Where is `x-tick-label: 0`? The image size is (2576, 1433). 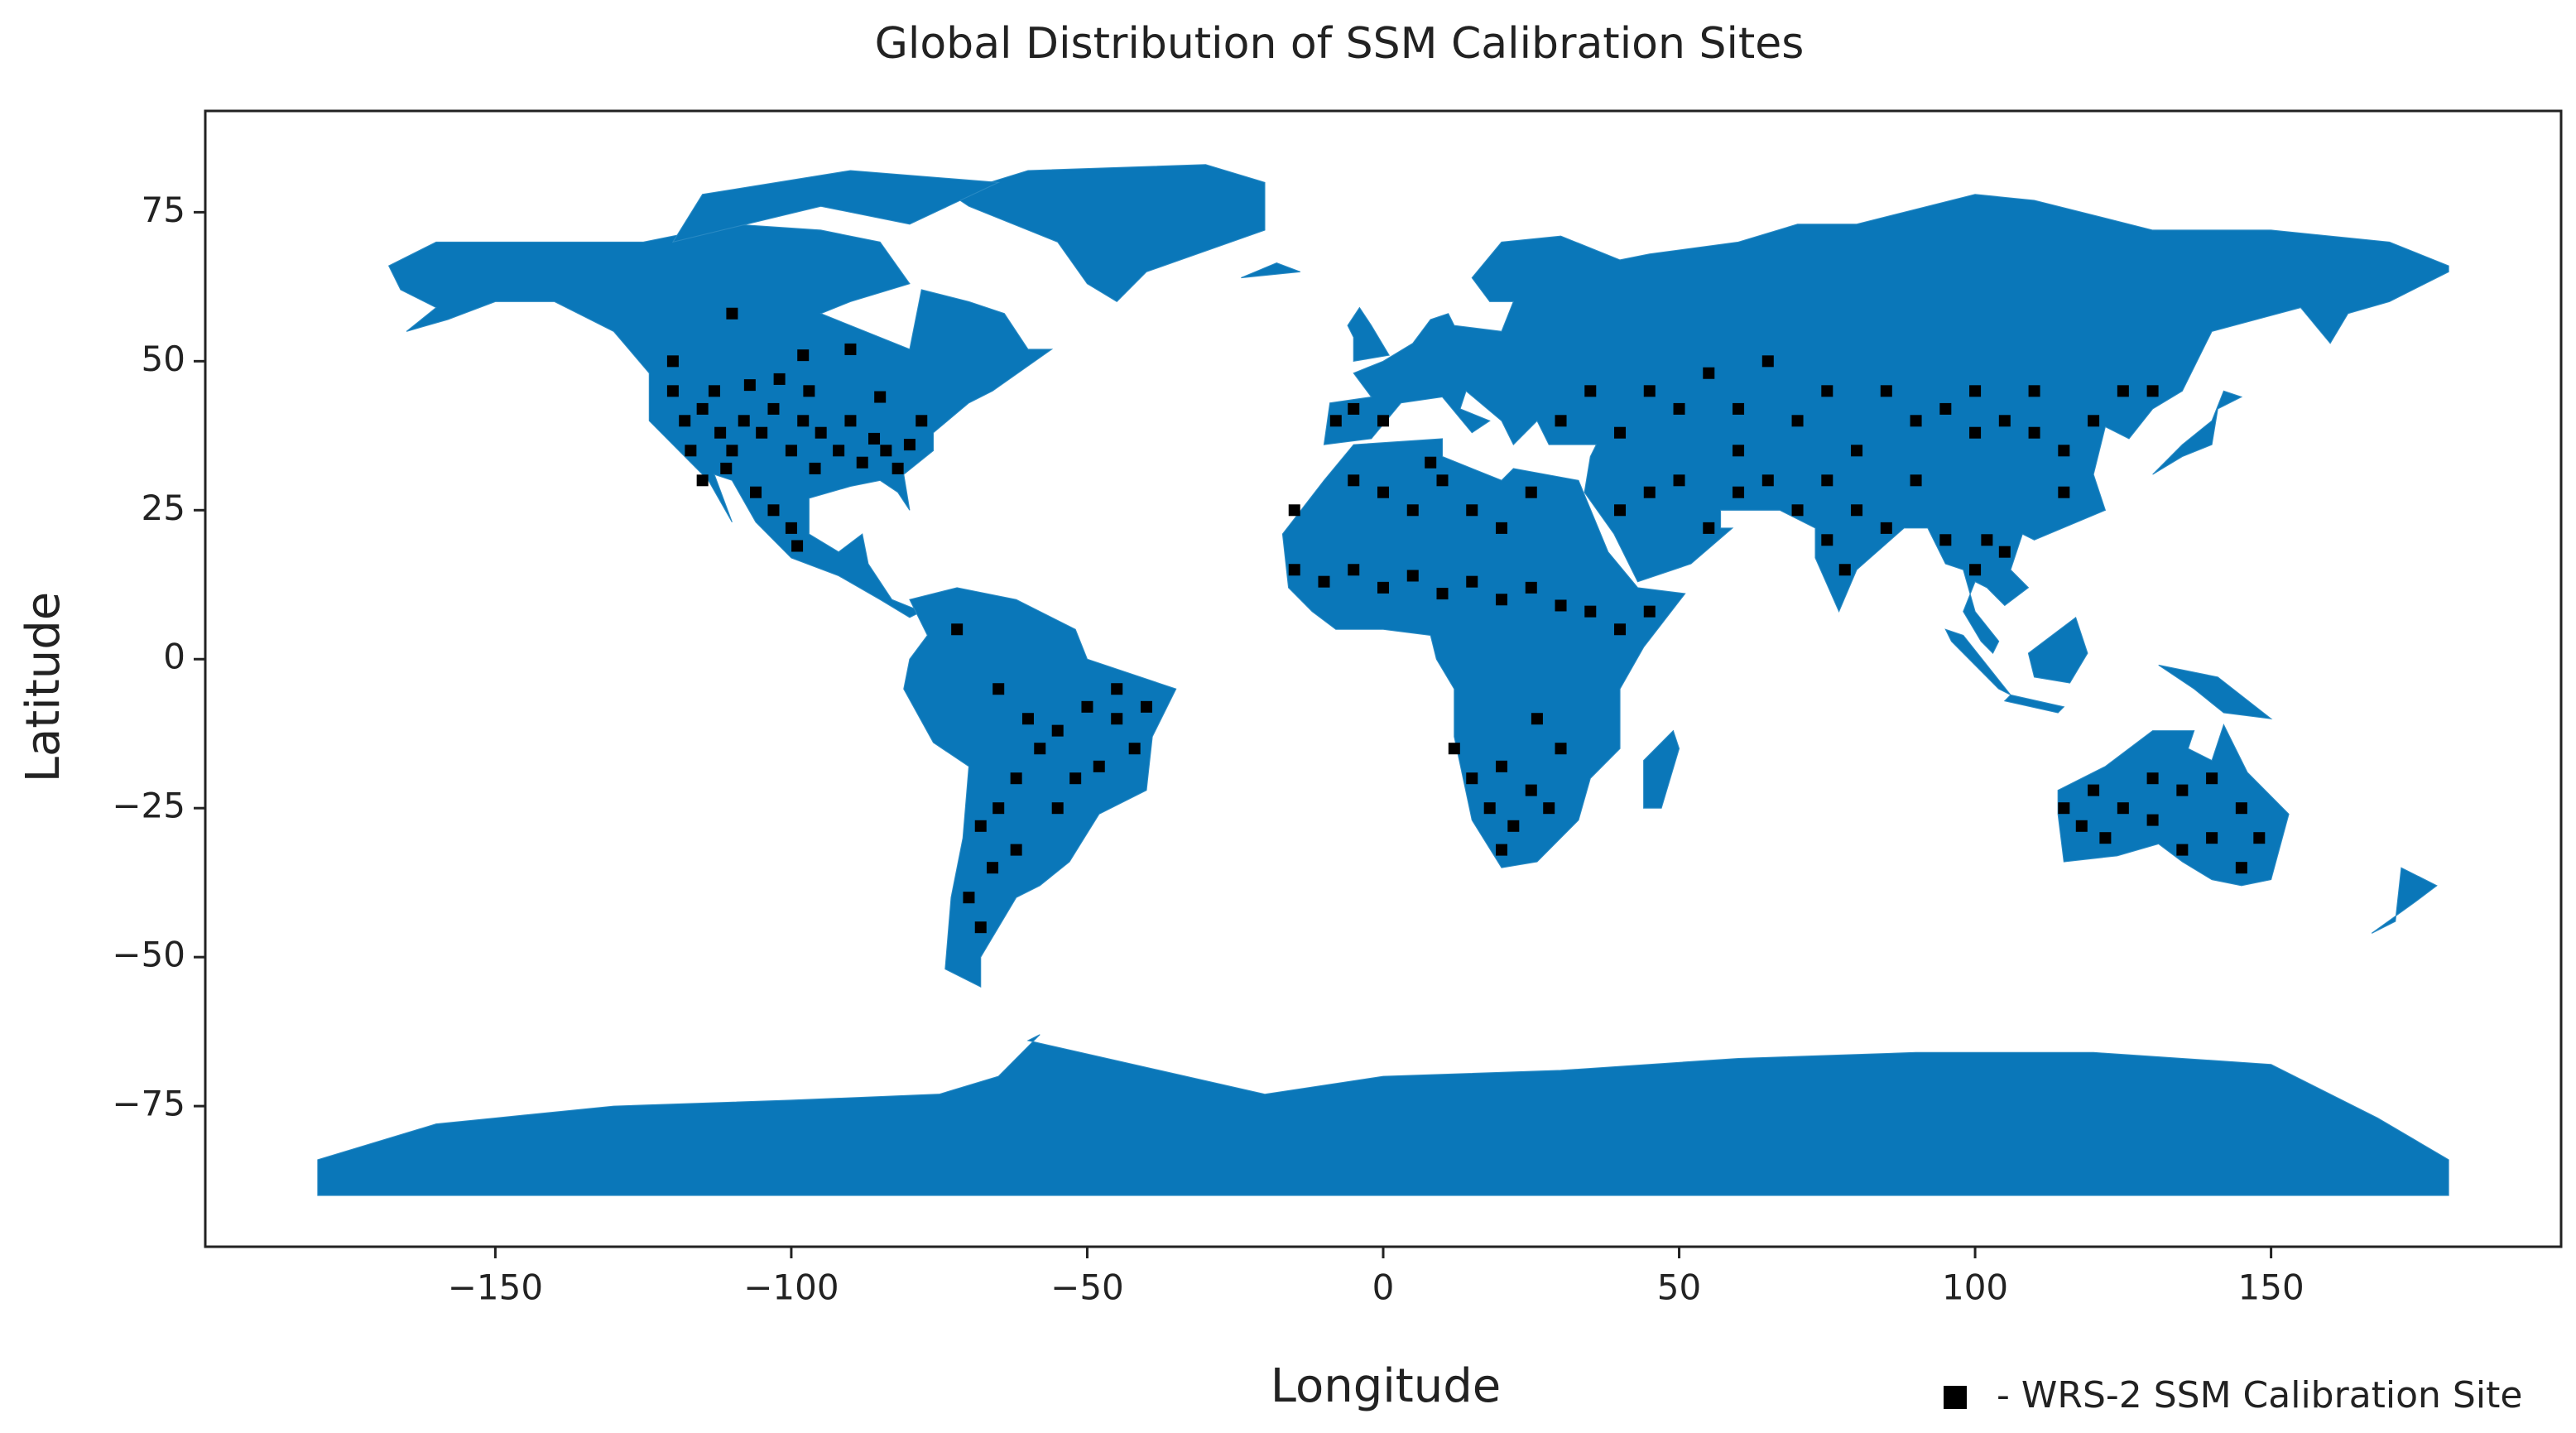 x-tick-label: 0 is located at coordinates (1383, 1288).